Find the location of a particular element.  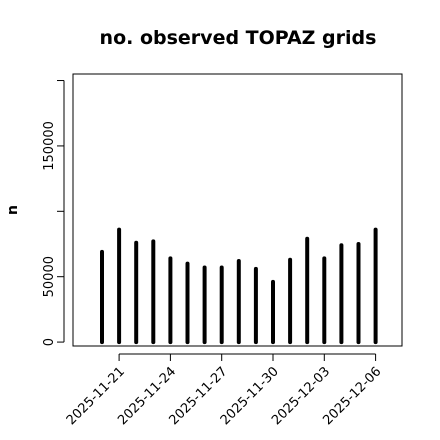

y-axis-label: n is located at coordinates (13, 210).